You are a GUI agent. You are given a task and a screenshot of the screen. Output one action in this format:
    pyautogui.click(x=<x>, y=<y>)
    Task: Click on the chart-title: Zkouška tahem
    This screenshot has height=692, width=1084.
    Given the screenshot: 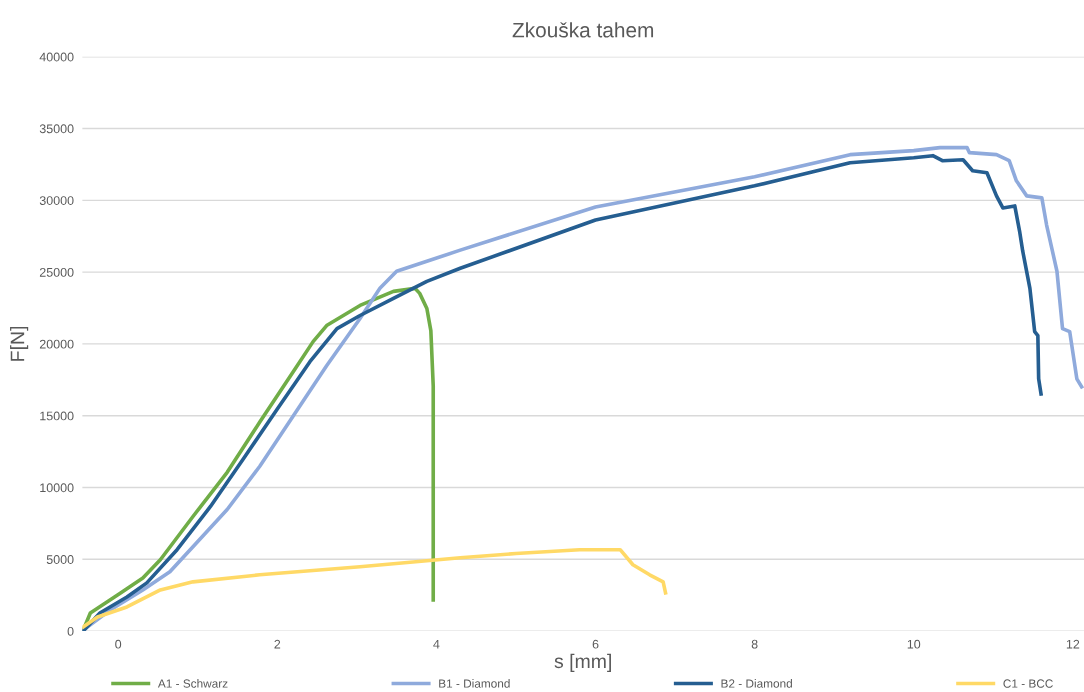 What is the action you would take?
    pyautogui.click(x=583, y=30)
    